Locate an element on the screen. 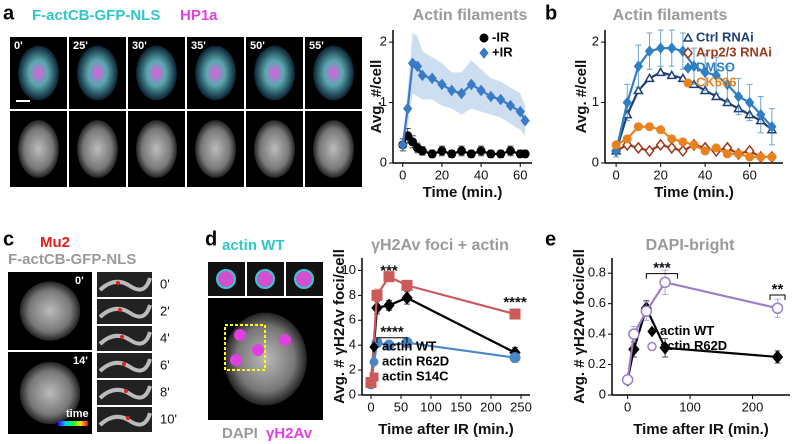  colorbar-label: time is located at coordinates (77, 414).